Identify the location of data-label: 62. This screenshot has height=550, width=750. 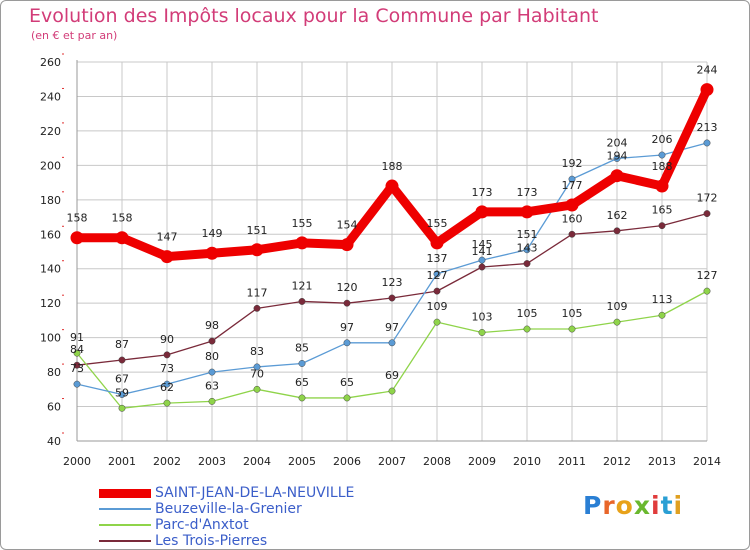
(167, 387).